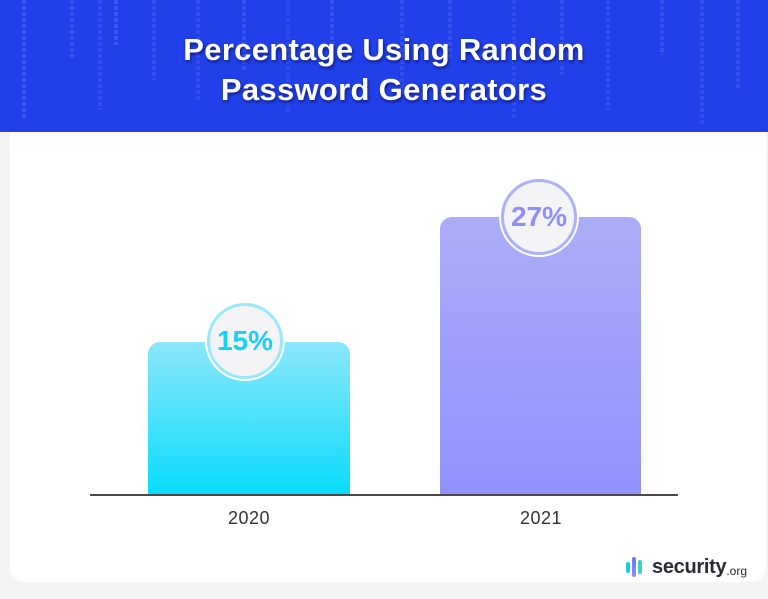 This screenshot has height=599, width=768. What do you see at coordinates (249, 518) in the screenshot?
I see `x-tick-2020: 2020` at bounding box center [249, 518].